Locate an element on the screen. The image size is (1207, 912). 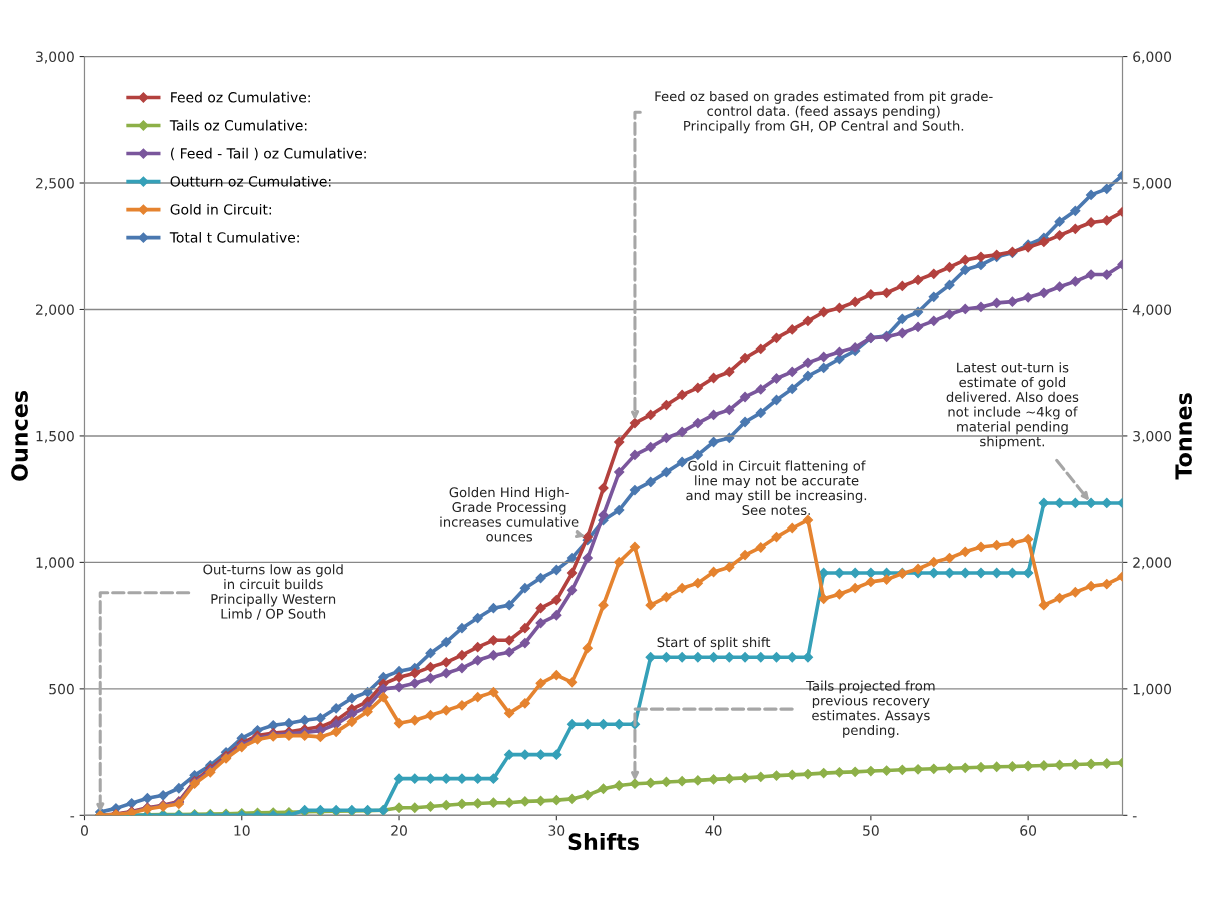
y2-tick-label: 1,000 is located at coordinates (1152, 689).